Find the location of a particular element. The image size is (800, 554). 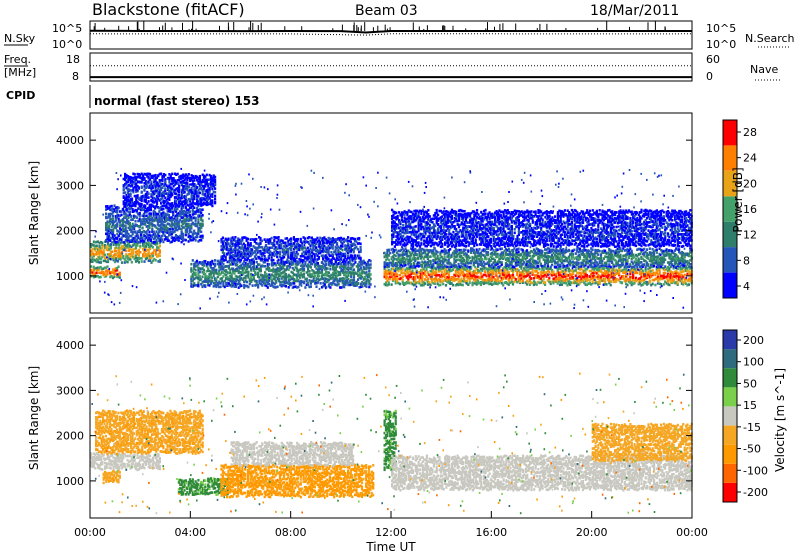

freq-frame is located at coordinates (391, 67).